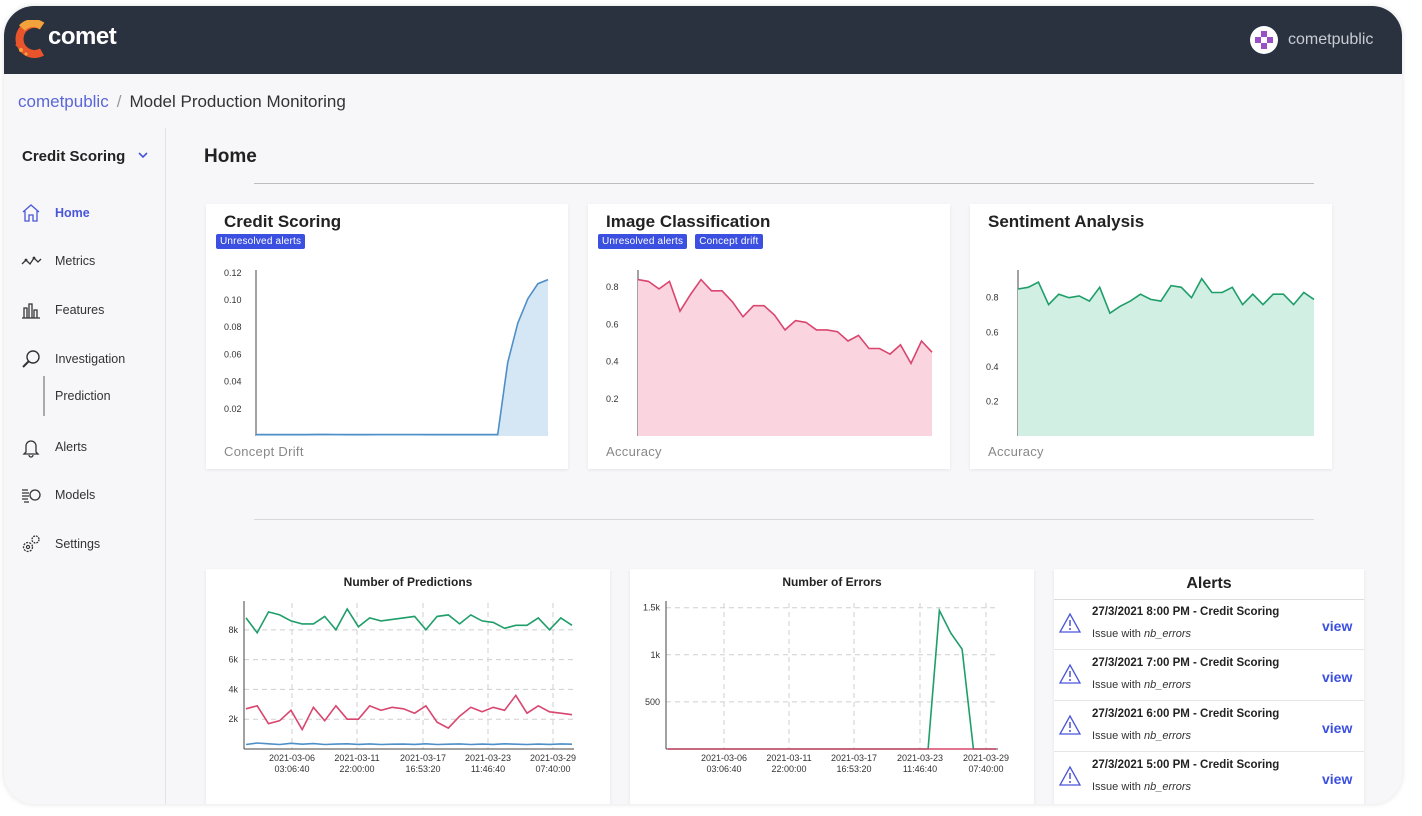  Describe the element at coordinates (31, 261) in the screenshot. I see `metrics-icon` at that location.